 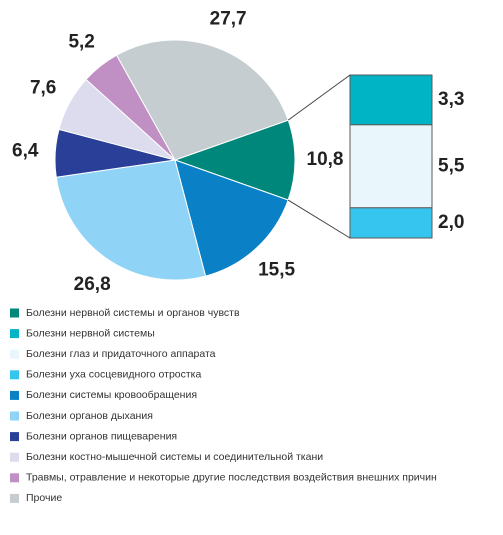 What do you see at coordinates (451, 165) in the screenshot?
I see `data-label: 5,5` at bounding box center [451, 165].